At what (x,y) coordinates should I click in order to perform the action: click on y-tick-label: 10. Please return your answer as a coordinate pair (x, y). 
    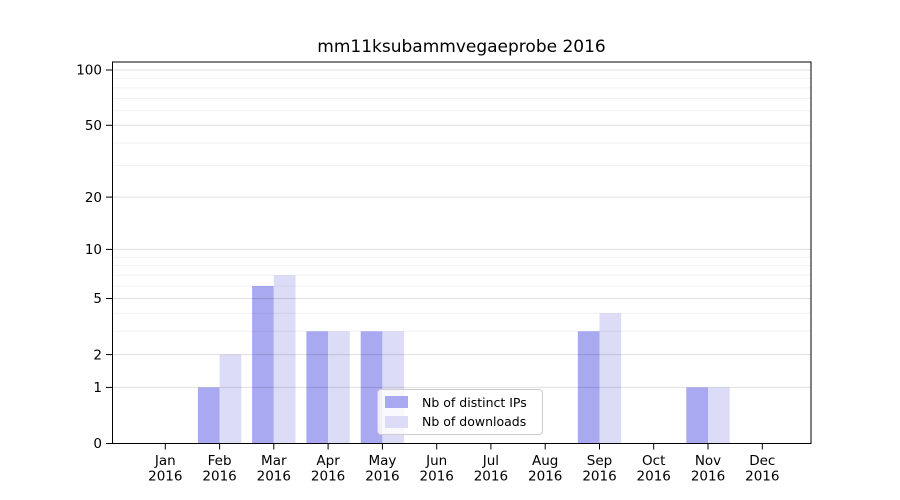
    Looking at the image, I should click on (93, 250).